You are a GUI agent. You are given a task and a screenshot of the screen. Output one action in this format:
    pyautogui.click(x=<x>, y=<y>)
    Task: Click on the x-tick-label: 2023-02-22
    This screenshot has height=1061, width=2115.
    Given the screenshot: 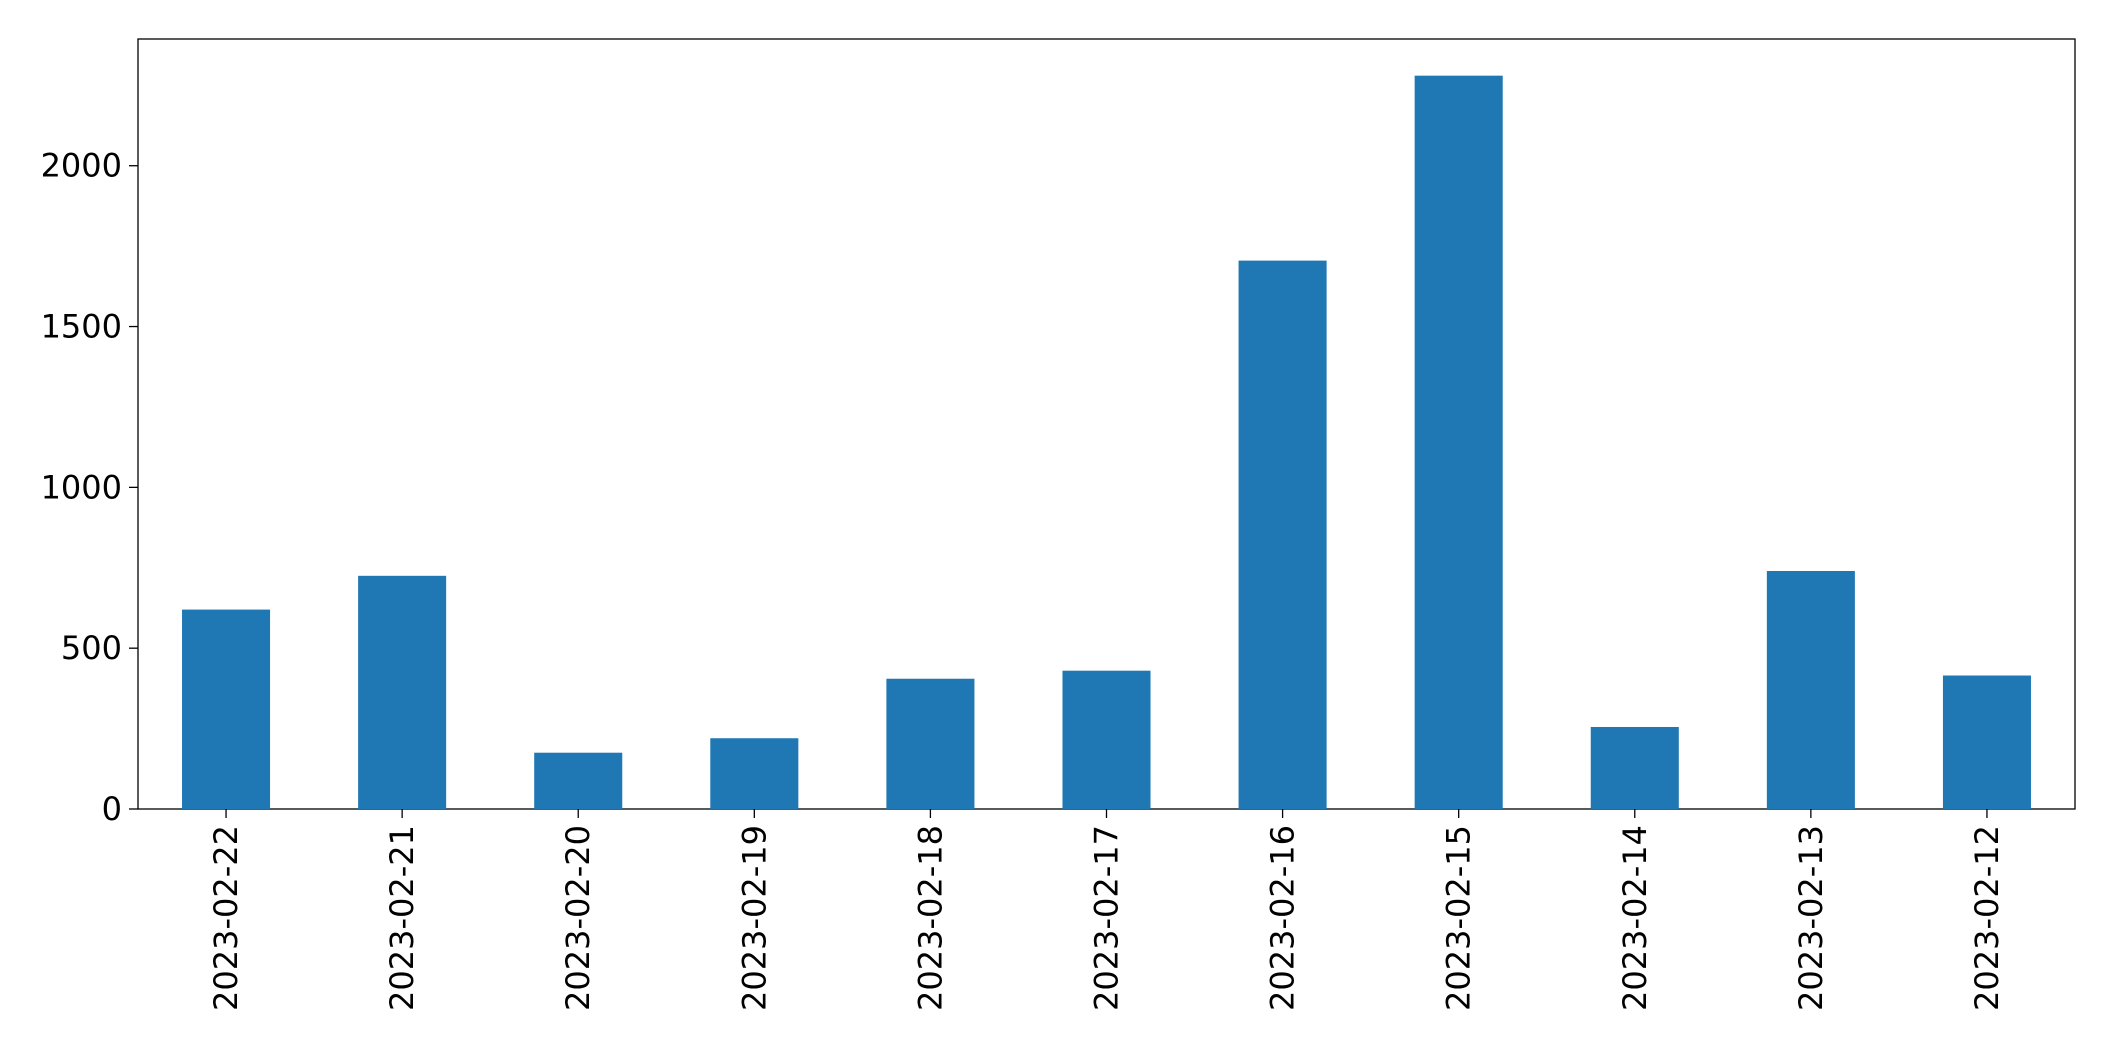 What is the action you would take?
    pyautogui.click(x=226, y=918)
    